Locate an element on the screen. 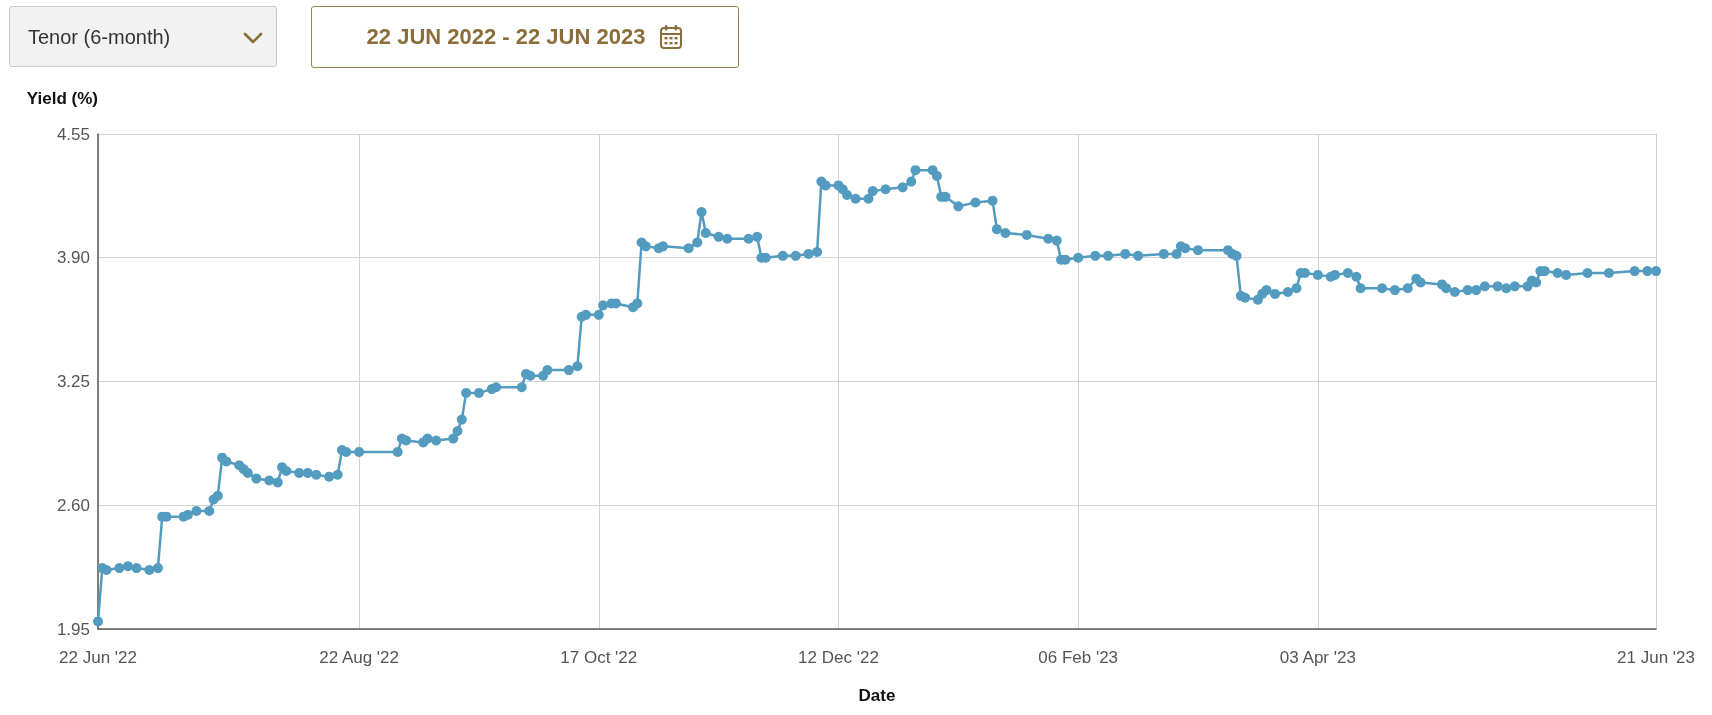 The image size is (1712, 715). x-tick-label: 12 Dec '22 is located at coordinates (838, 657).